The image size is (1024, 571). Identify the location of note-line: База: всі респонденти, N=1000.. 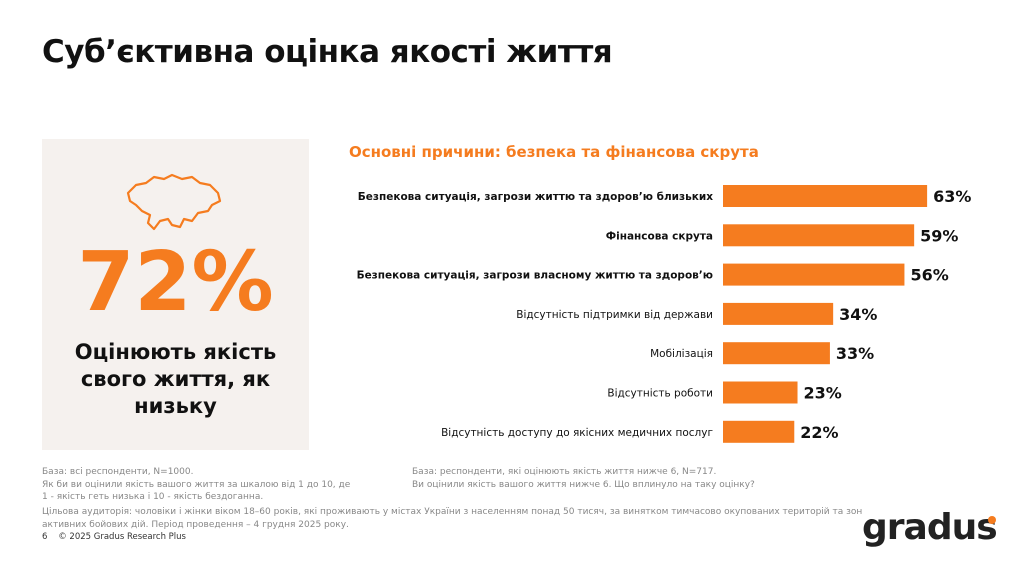
(118, 472).